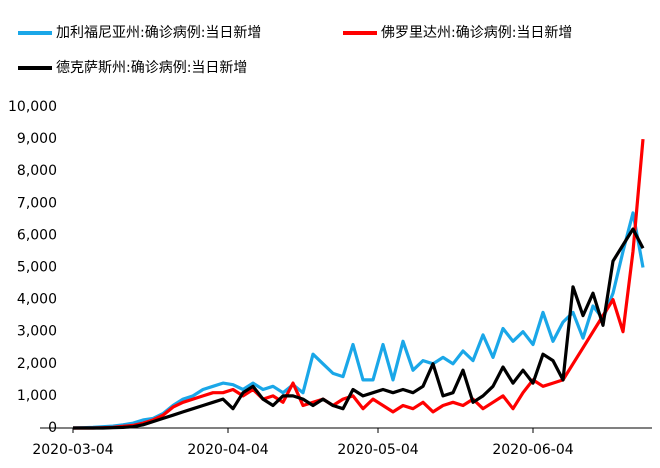 The image size is (660, 468). I want to click on x-tick-label: 2020-03-04, so click(72, 450).